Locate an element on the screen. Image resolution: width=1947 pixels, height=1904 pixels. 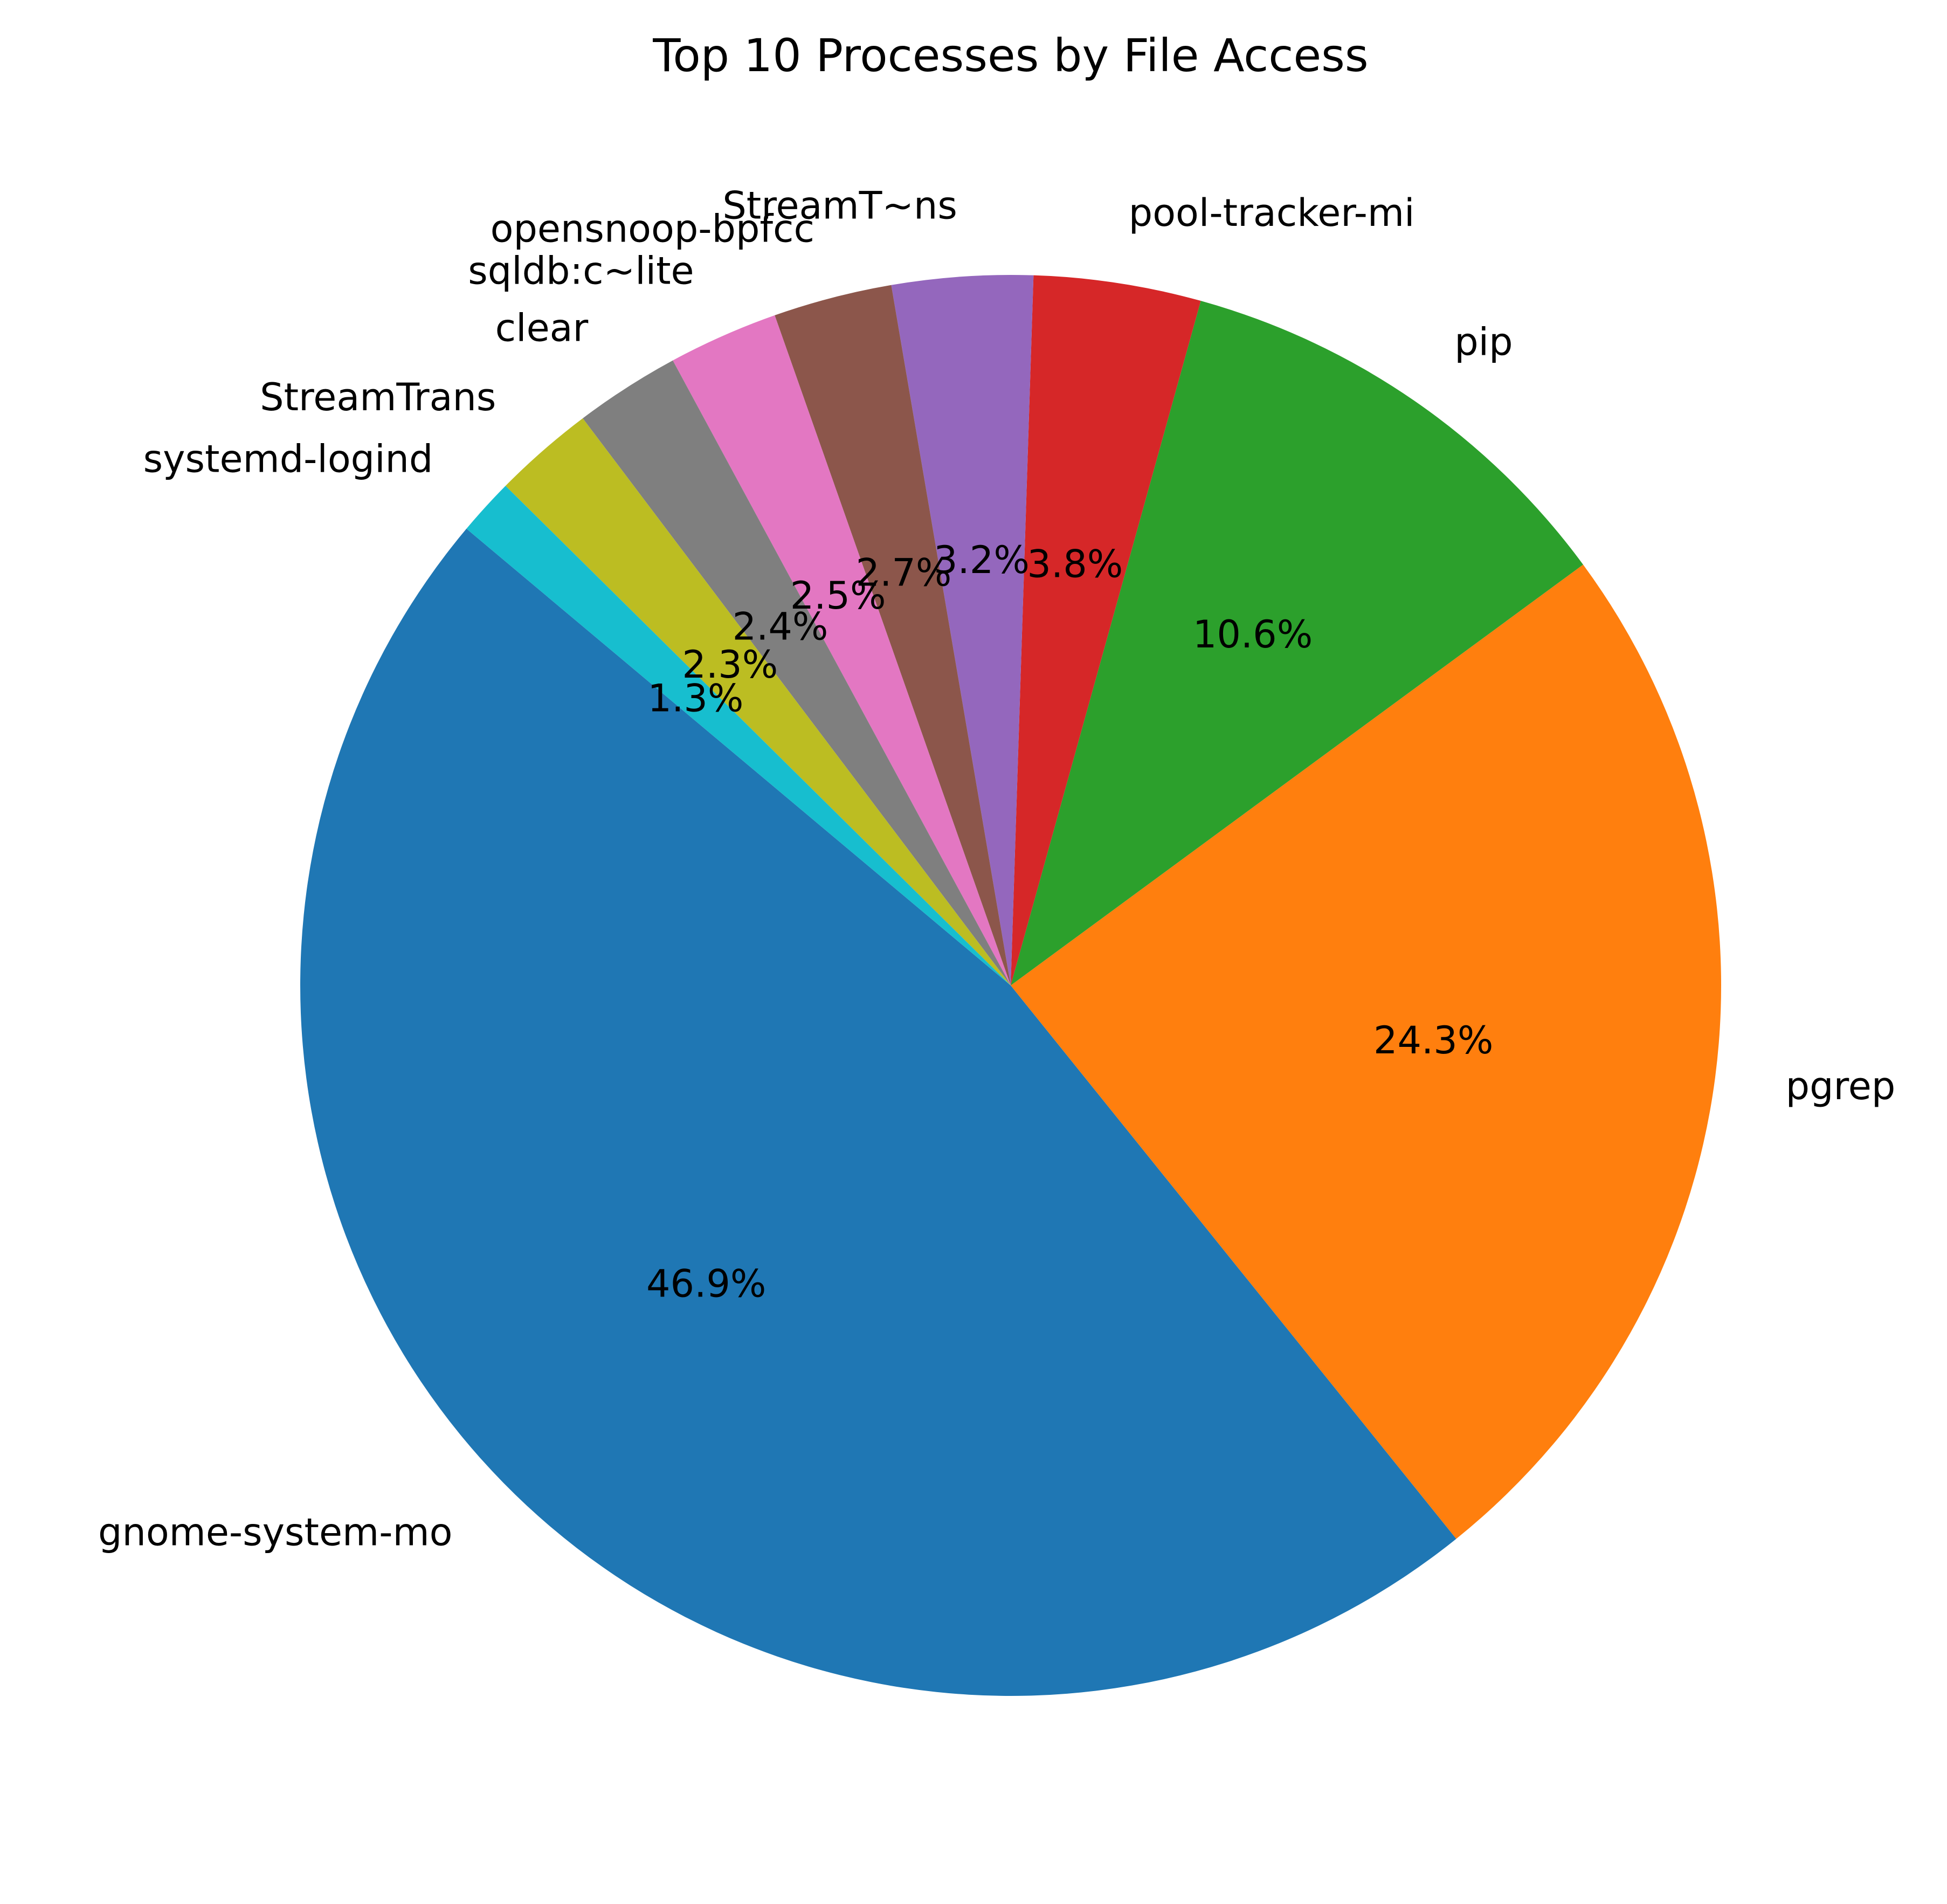
pie-slice-opensnoop-bpfcc is located at coordinates (893, 635).